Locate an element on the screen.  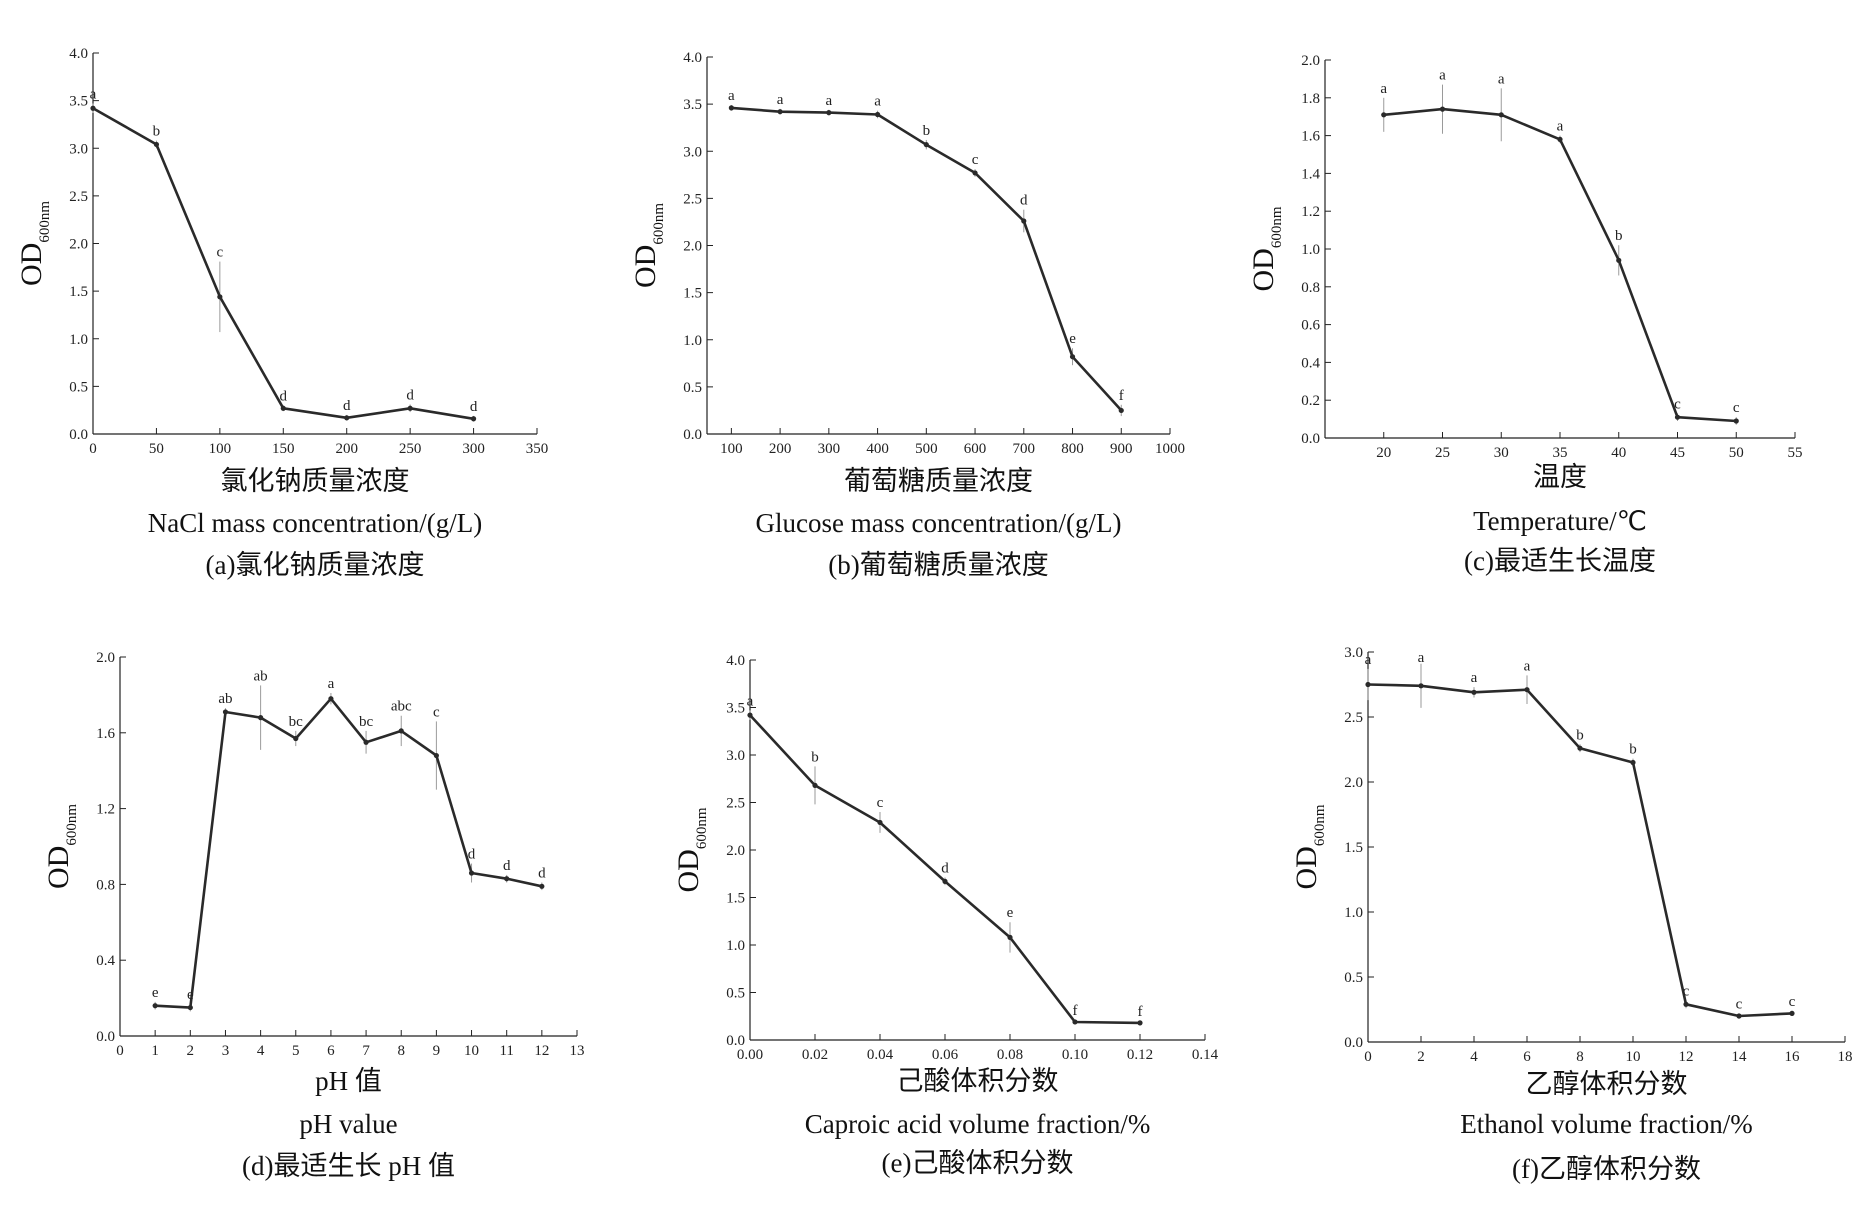
x-tick-label: 11 is located at coordinates (506, 1051).